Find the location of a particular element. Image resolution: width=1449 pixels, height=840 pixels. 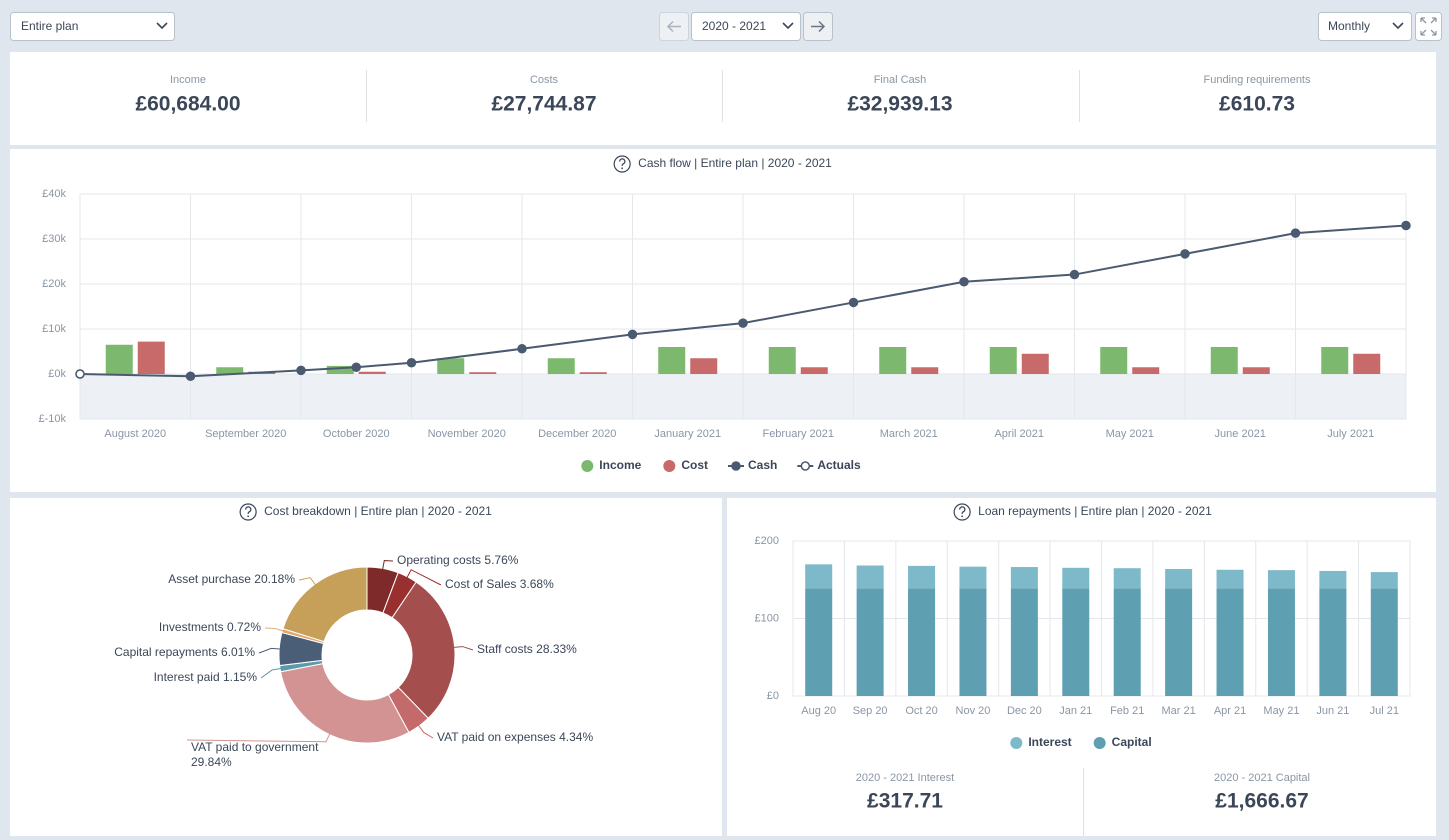

y-tick-label: £40k is located at coordinates (54, 194).